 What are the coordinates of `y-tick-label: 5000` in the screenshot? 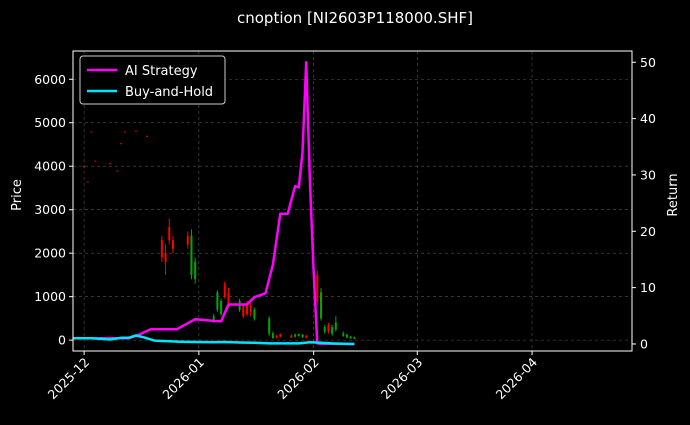 It's located at (50, 122).